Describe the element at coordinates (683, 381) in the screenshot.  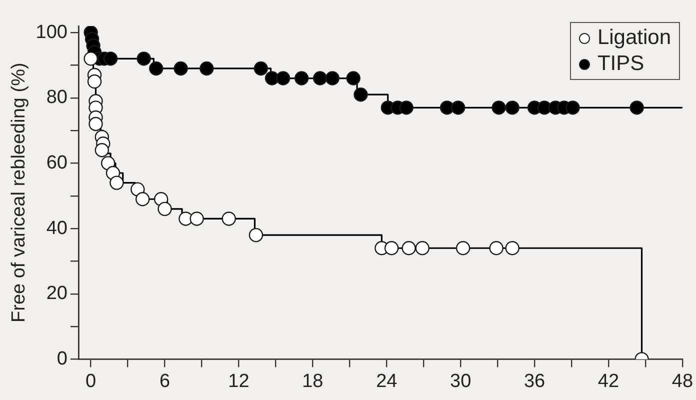
I see `x-tick-label: 48` at that location.